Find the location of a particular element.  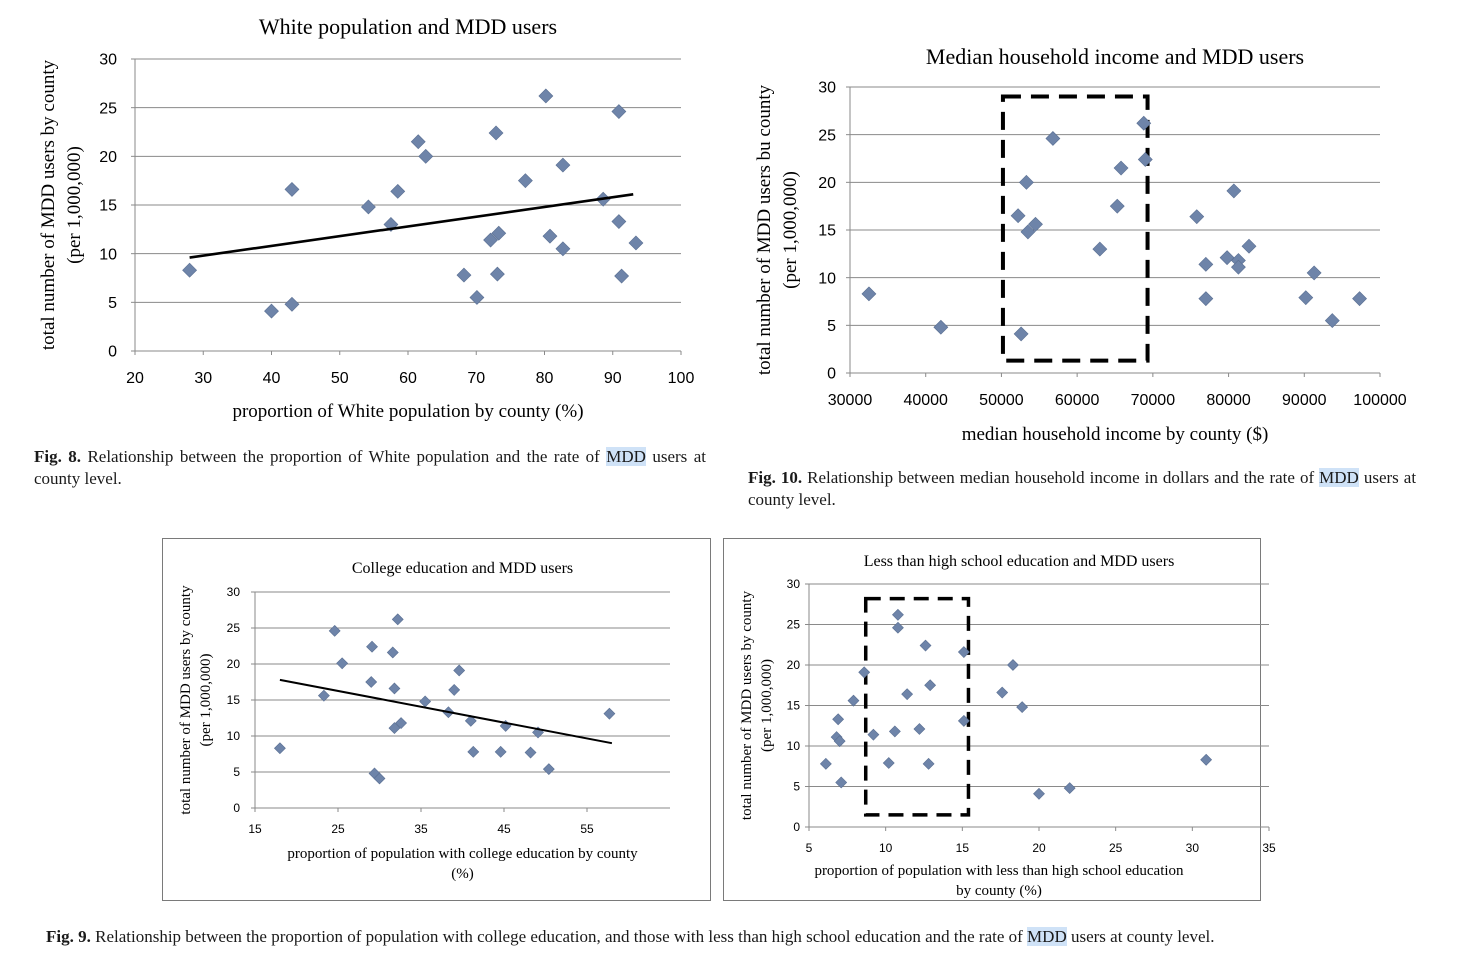

x-tick-label: 10 is located at coordinates (886, 848).